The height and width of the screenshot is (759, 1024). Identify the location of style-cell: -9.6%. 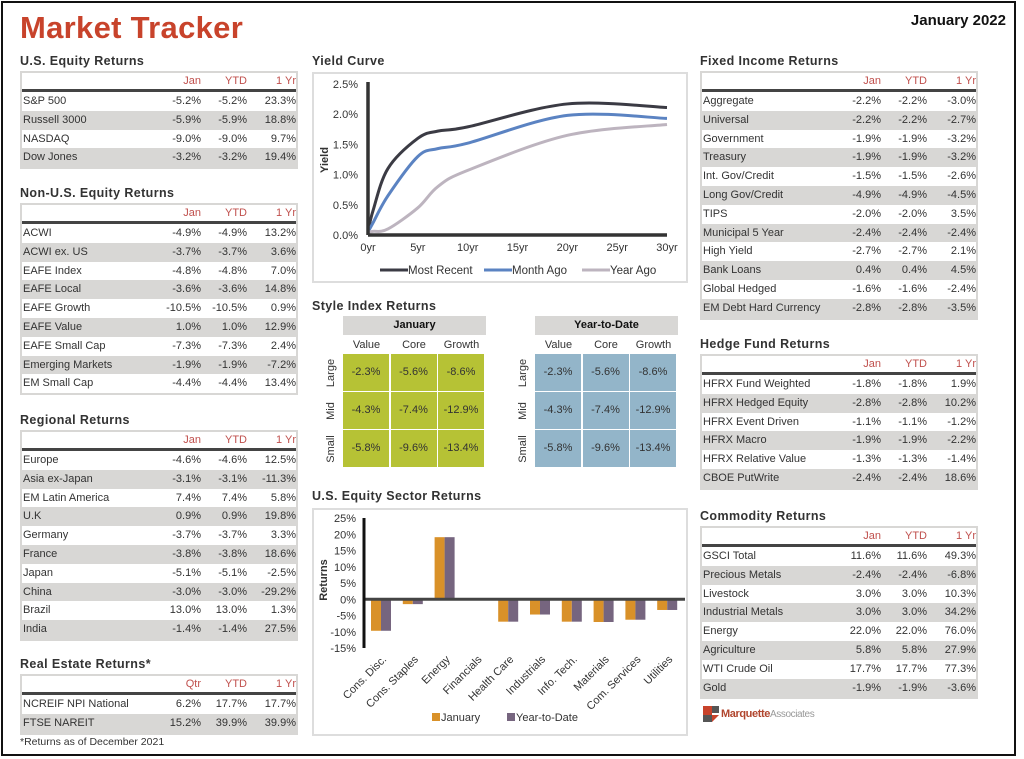
(413, 448).